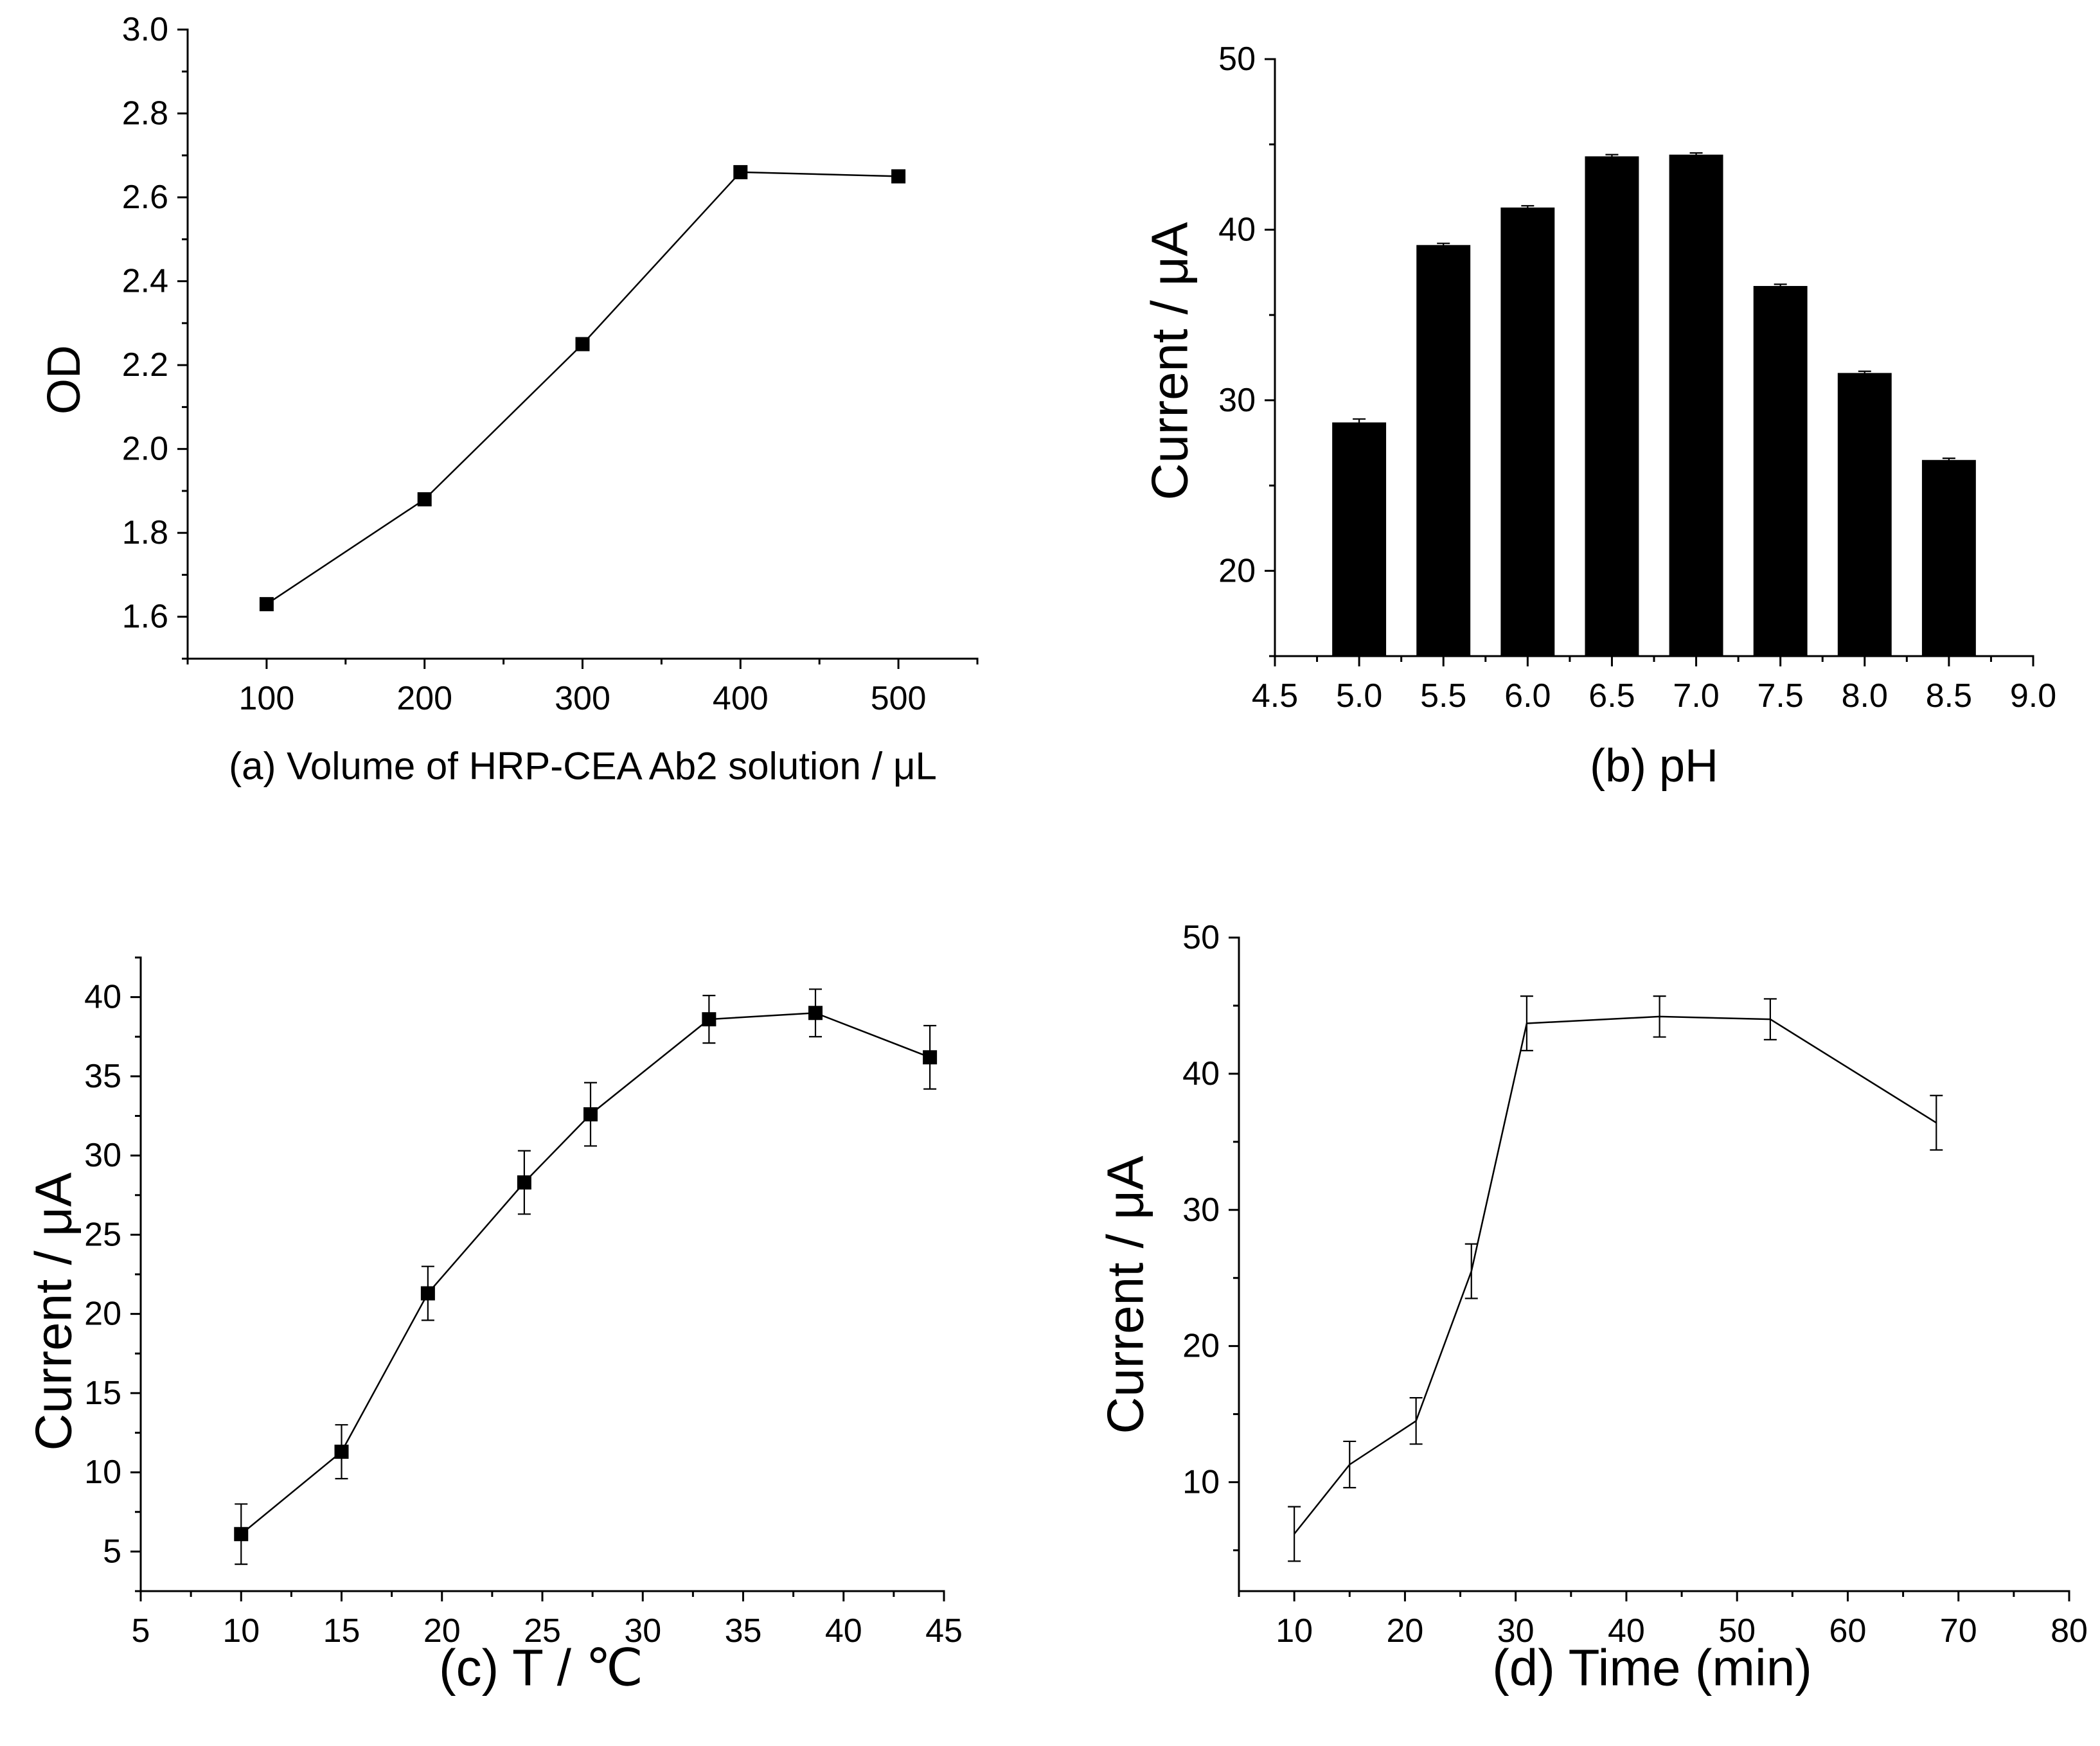 The image size is (2100, 1746). What do you see at coordinates (944, 1631) in the screenshot?
I see `x-tick-label: 45` at bounding box center [944, 1631].